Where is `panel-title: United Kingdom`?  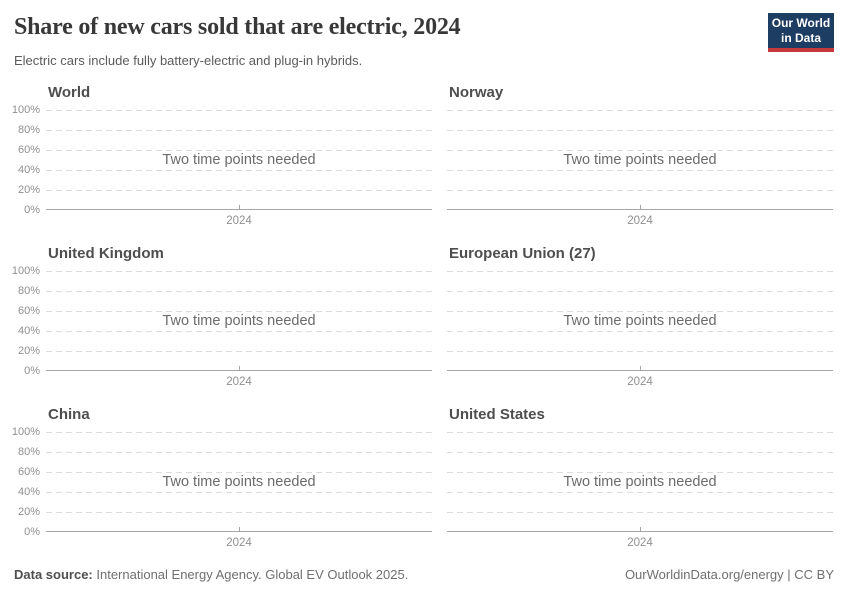 panel-title: United Kingdom is located at coordinates (106, 253).